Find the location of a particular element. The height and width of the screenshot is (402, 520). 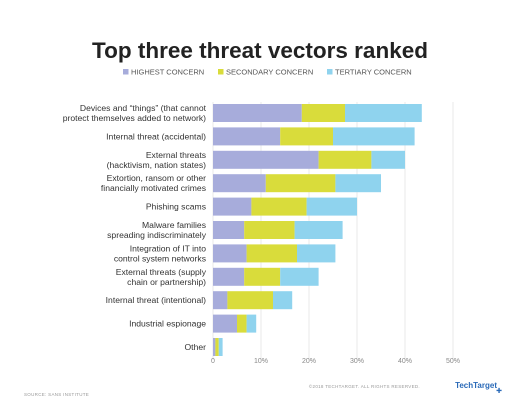

category-label-5-line-1: spreading indiscriminately is located at coordinates (157, 235).